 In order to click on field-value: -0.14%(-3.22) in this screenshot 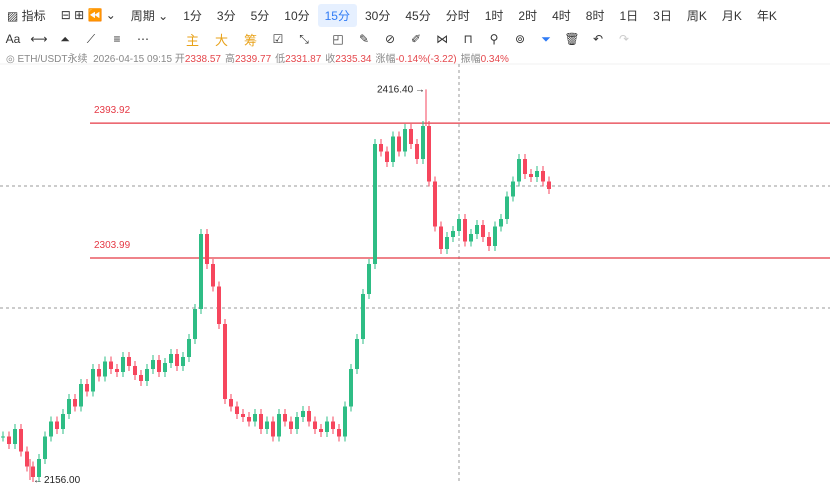, I will do `click(426, 59)`.